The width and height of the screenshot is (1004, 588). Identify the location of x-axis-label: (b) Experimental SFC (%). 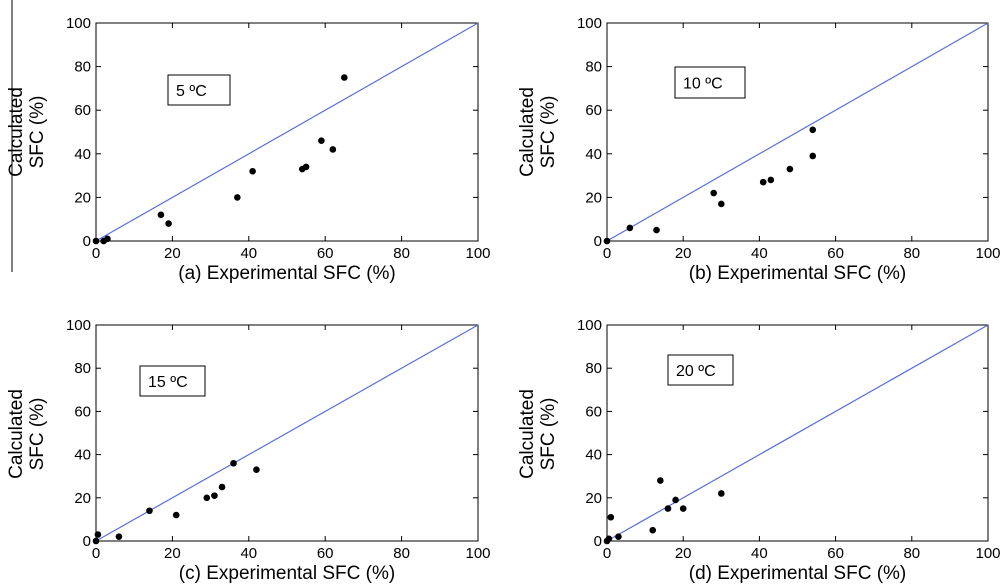
(798, 273).